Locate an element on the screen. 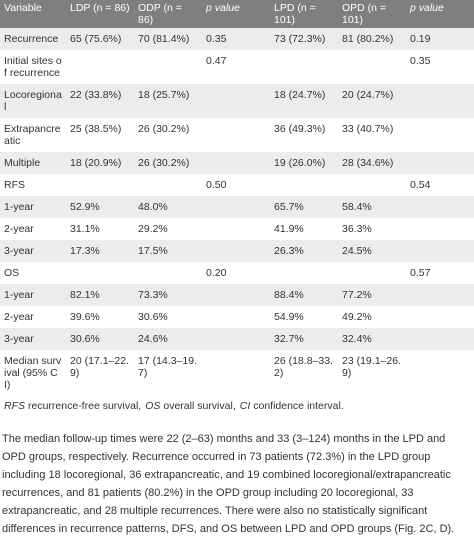 This screenshot has width=474, height=538. table-cell: 25 (38.5%) is located at coordinates (96, 129).